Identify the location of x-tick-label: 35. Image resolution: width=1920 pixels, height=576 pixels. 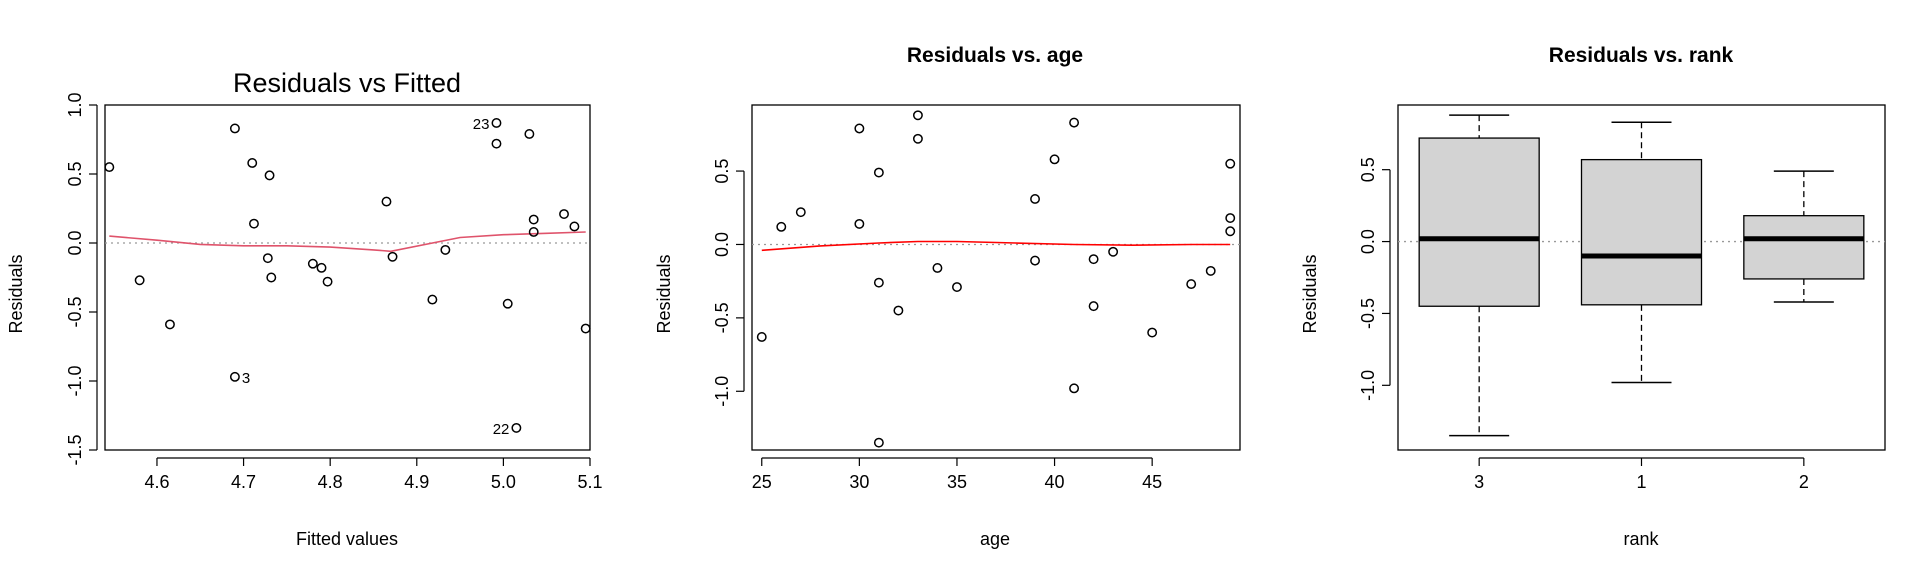
(957, 482).